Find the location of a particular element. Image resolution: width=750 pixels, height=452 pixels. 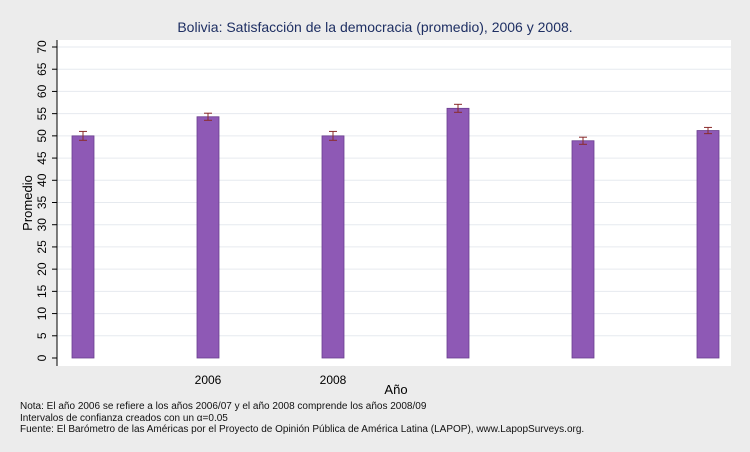

y-tick-label-30: 30 is located at coordinates (42, 225).